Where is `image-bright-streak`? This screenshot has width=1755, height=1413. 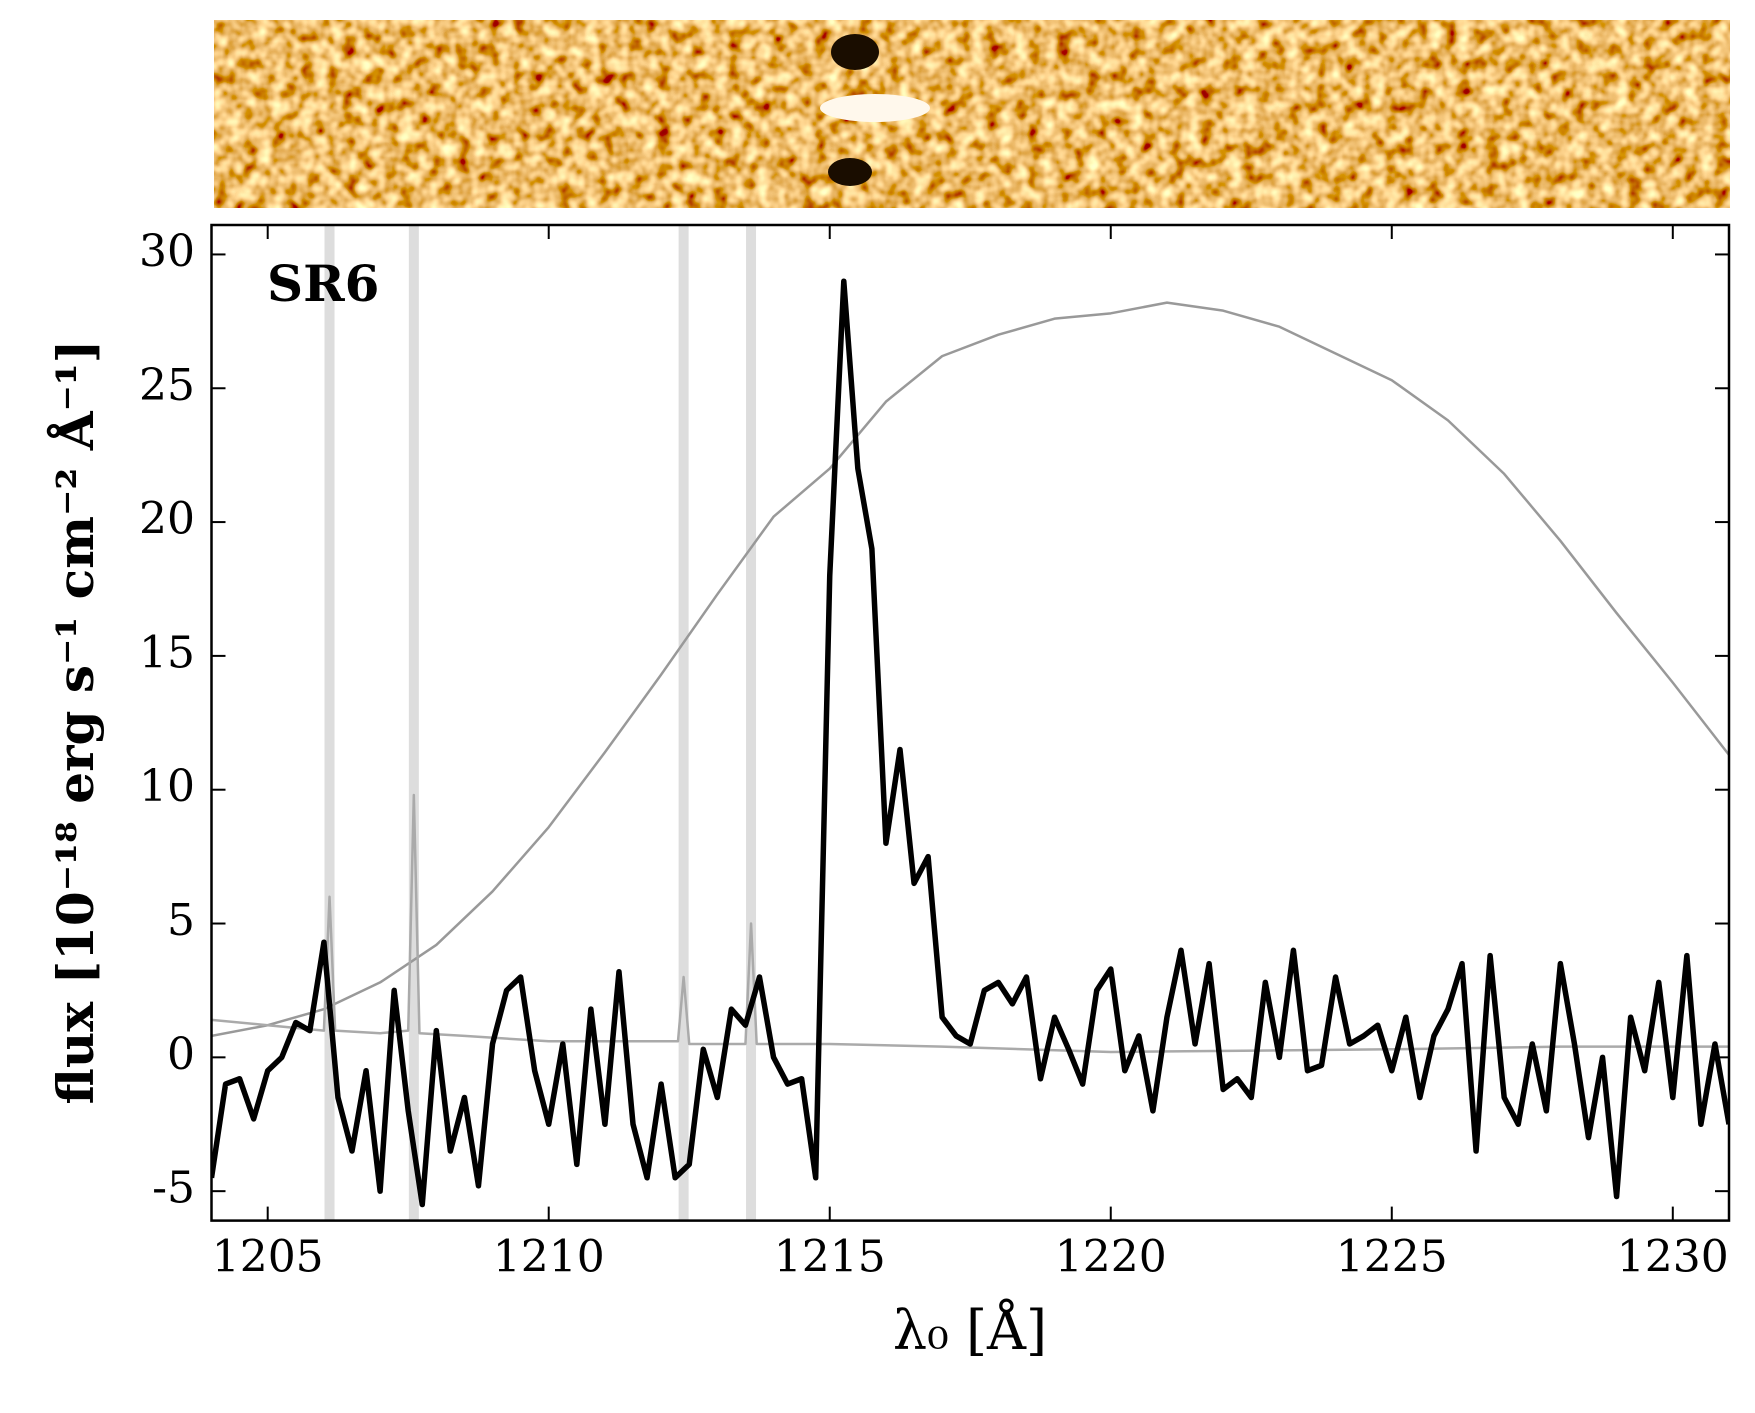
image-bright-streak is located at coordinates (875, 108).